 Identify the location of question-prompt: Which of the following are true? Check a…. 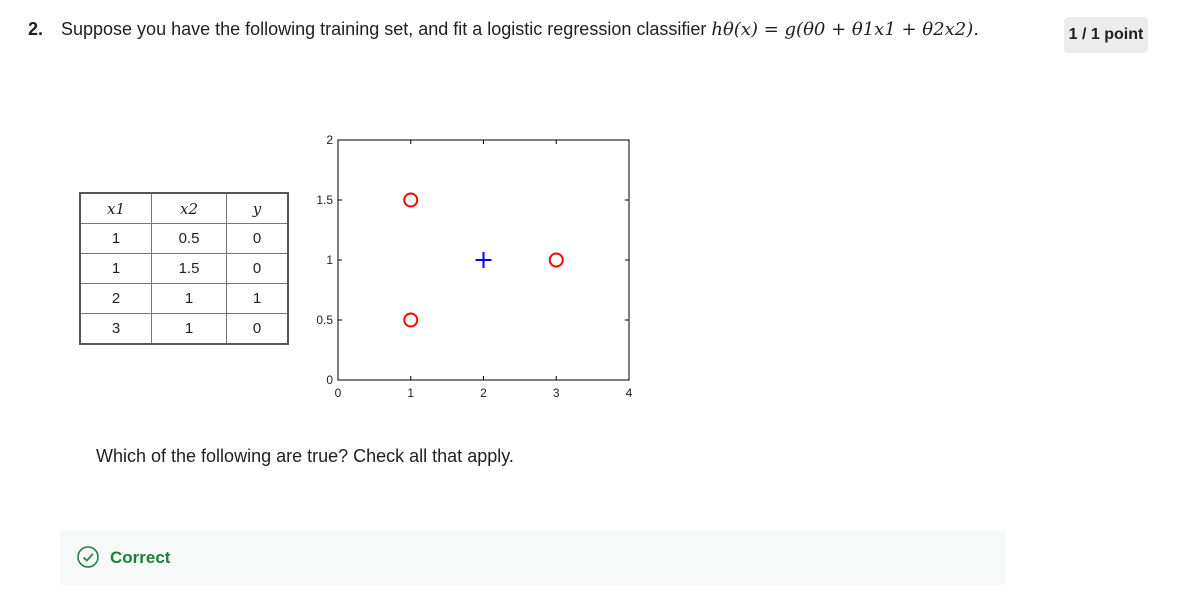
(305, 456).